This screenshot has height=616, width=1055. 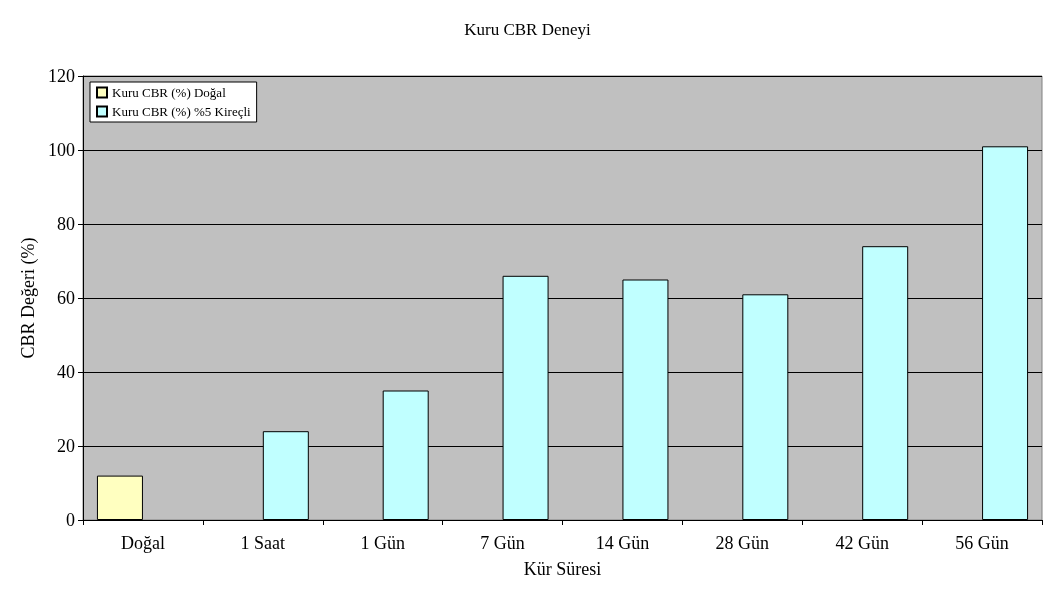 I want to click on x-axis-title: Kür Süresi, so click(x=562, y=569).